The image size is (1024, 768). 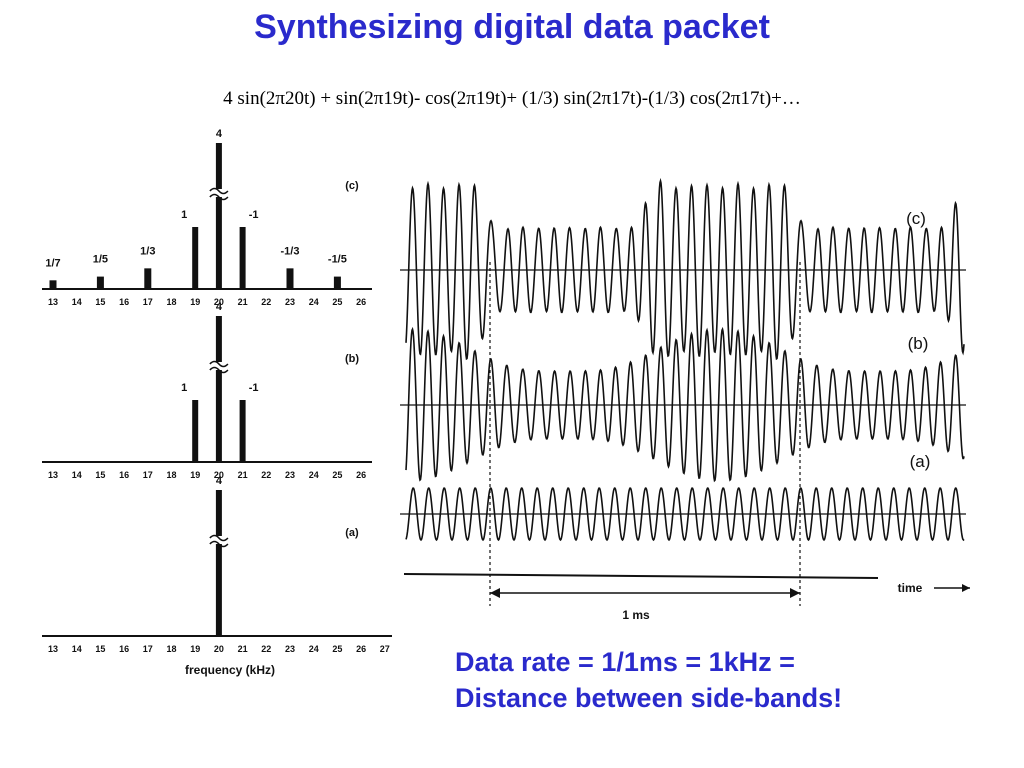 I want to click on tick-label: 27, so click(x=385, y=649).